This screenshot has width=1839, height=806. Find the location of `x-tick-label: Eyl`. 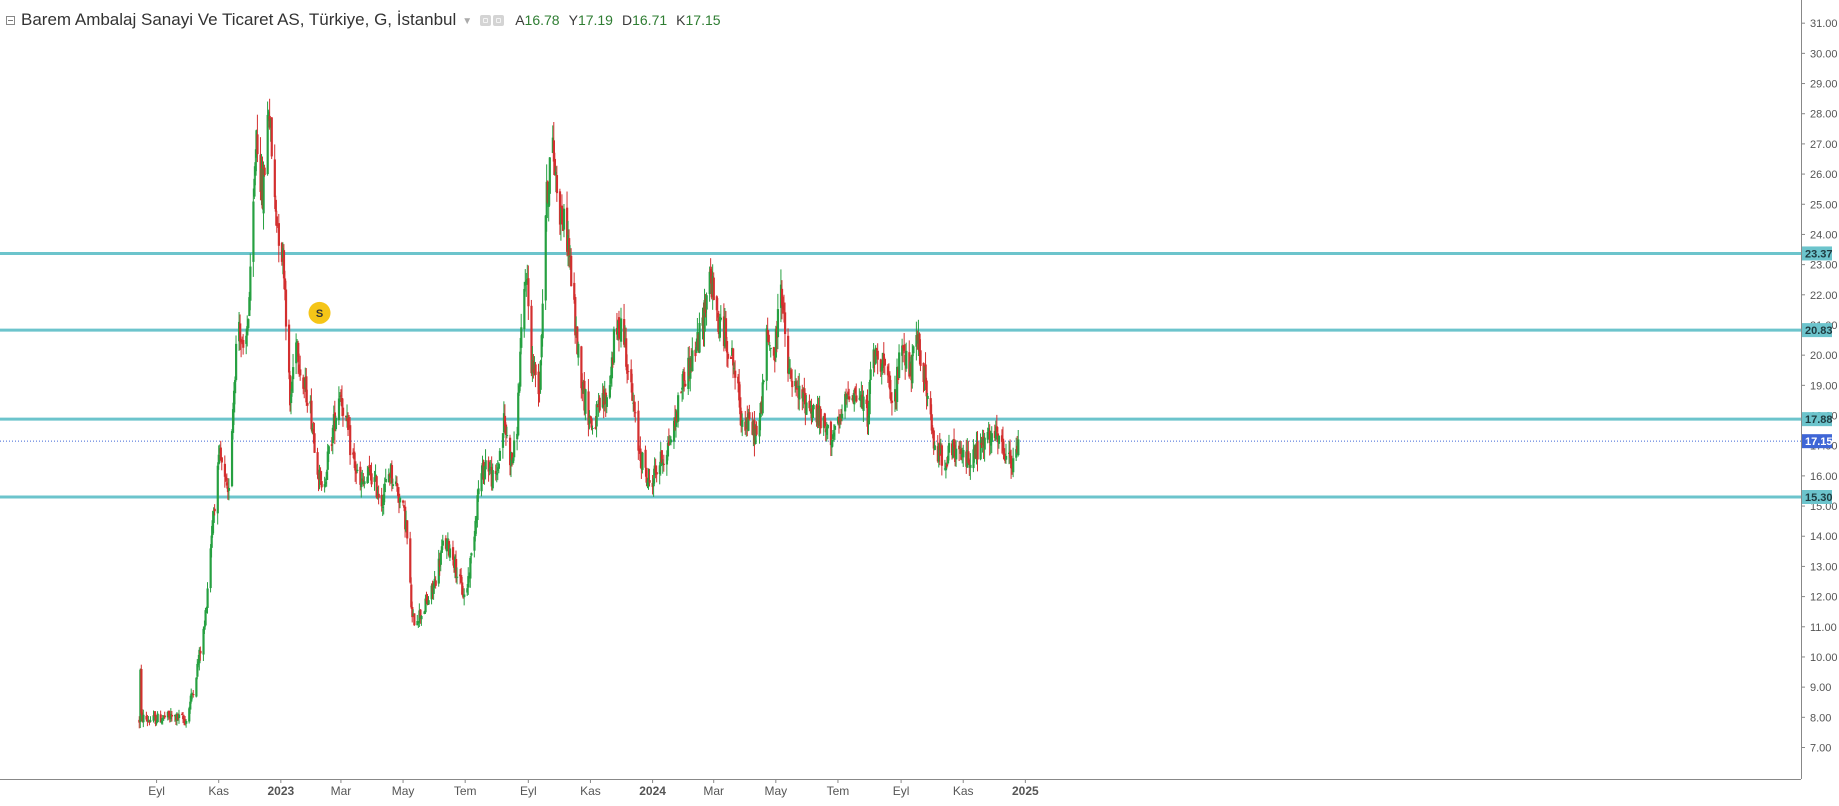

x-tick-label: Eyl is located at coordinates (901, 791).